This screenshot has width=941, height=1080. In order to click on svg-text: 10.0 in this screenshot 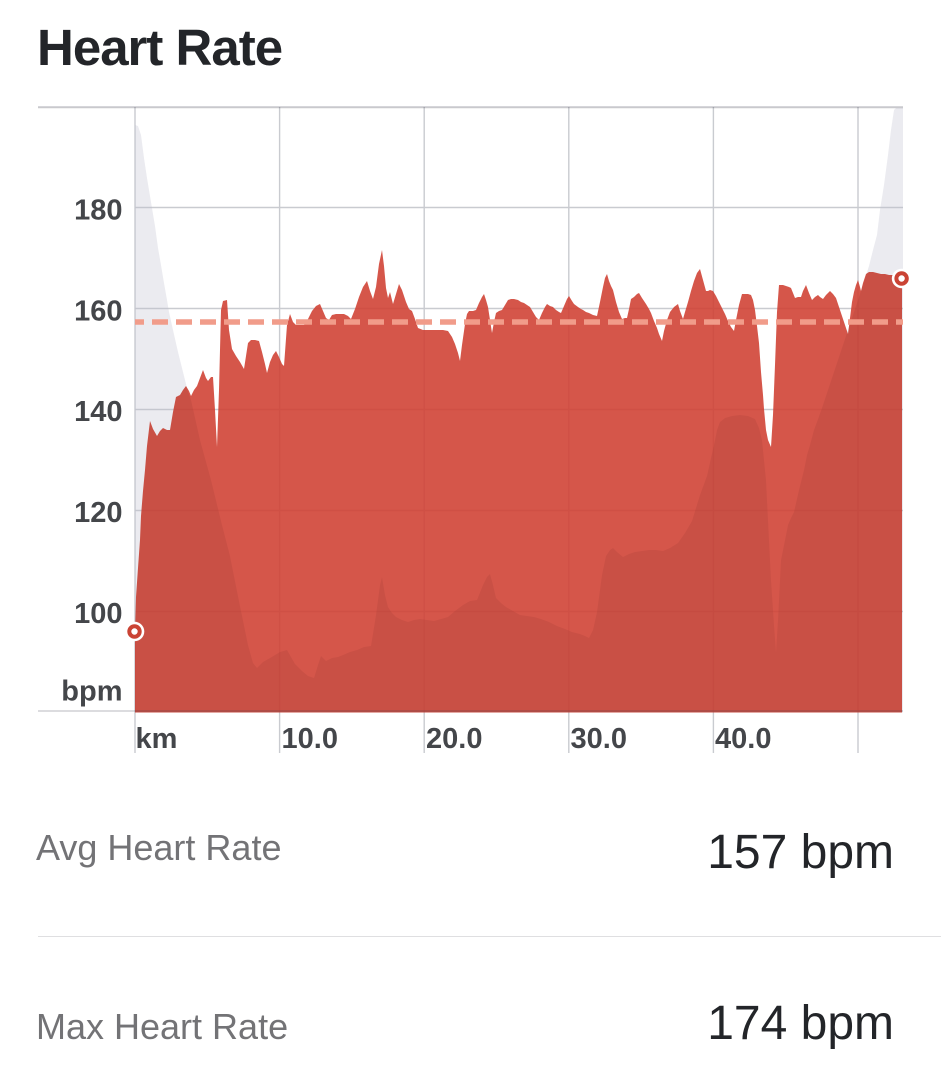, I will do `click(310, 739)`.